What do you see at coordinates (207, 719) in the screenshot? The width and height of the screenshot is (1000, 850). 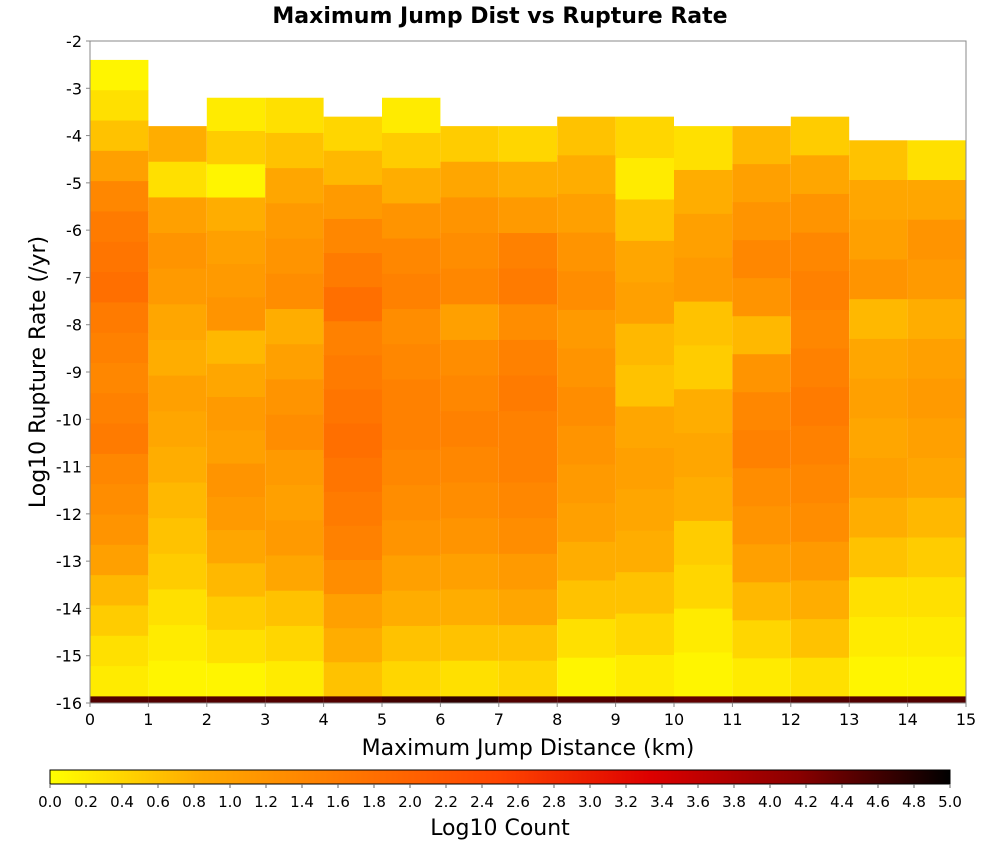 I see `x-tick-label: 2` at bounding box center [207, 719].